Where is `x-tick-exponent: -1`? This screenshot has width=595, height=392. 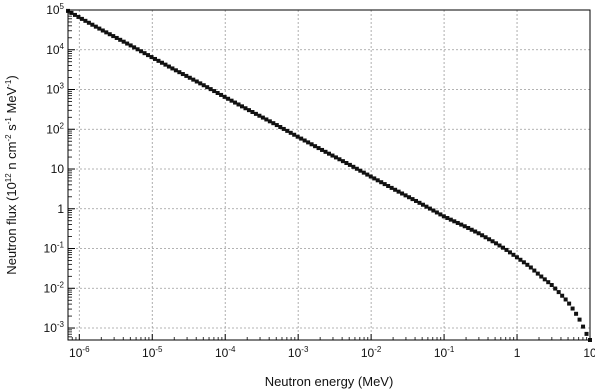
x-tick-exponent: -1 is located at coordinates (451, 349).